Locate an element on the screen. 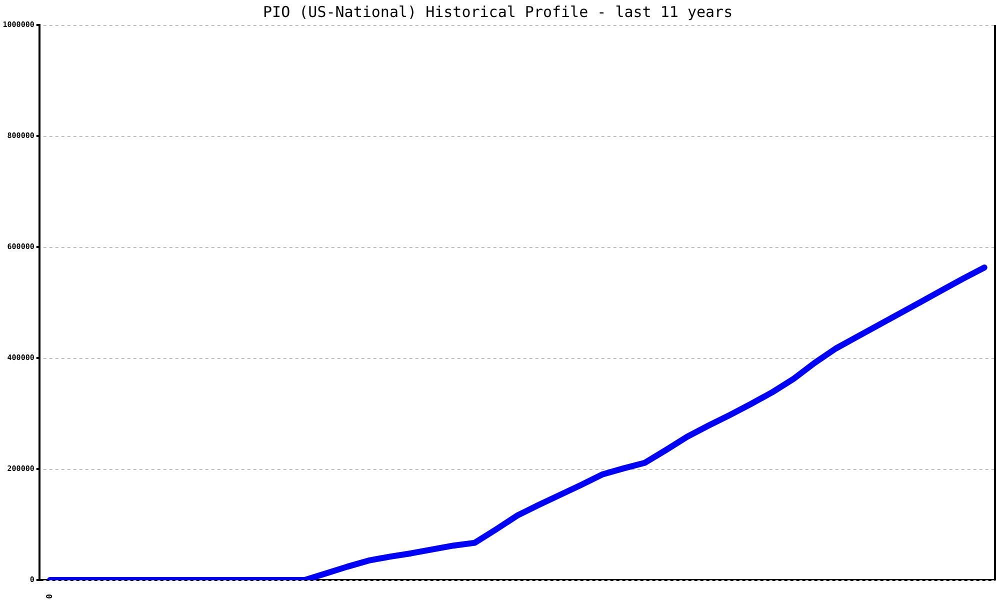 This screenshot has height=600, width=1000. chart-title: PIO (US-National) Historical Profile - last 11 years is located at coordinates (498, 11).